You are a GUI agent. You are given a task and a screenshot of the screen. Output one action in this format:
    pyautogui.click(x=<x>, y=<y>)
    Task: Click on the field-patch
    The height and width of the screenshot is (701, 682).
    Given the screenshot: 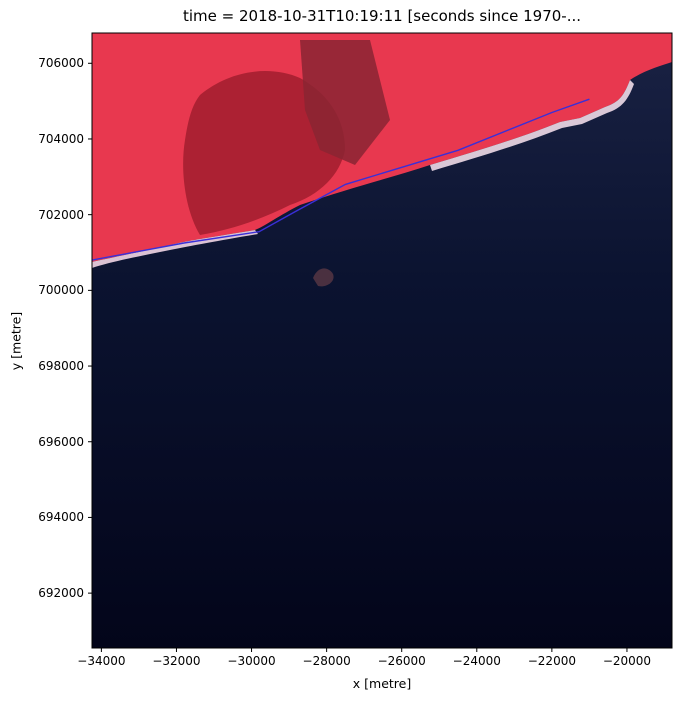 What is the action you would take?
    pyautogui.click(x=345, y=102)
    